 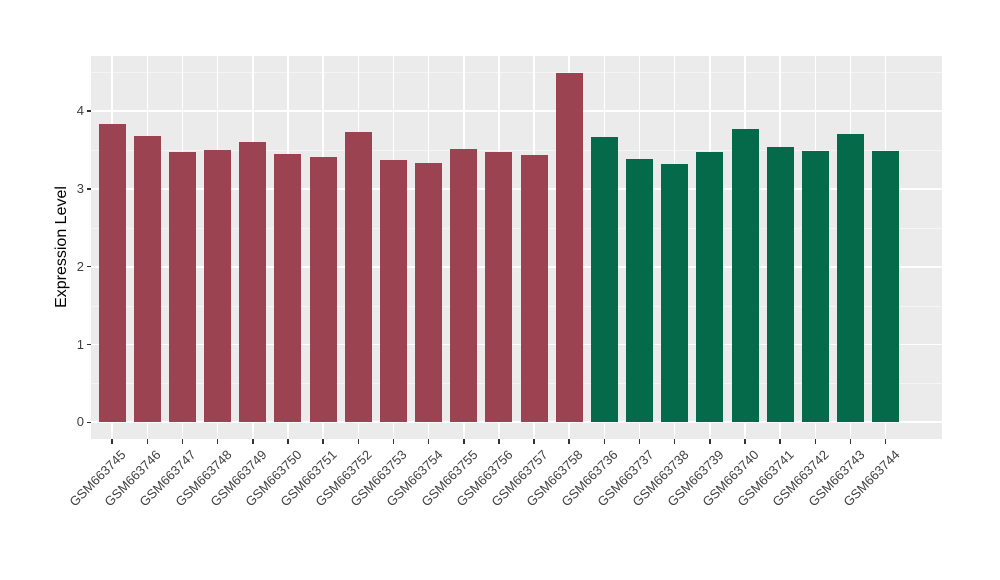 What do you see at coordinates (358, 277) in the screenshot?
I see `bar-GSM663752` at bounding box center [358, 277].